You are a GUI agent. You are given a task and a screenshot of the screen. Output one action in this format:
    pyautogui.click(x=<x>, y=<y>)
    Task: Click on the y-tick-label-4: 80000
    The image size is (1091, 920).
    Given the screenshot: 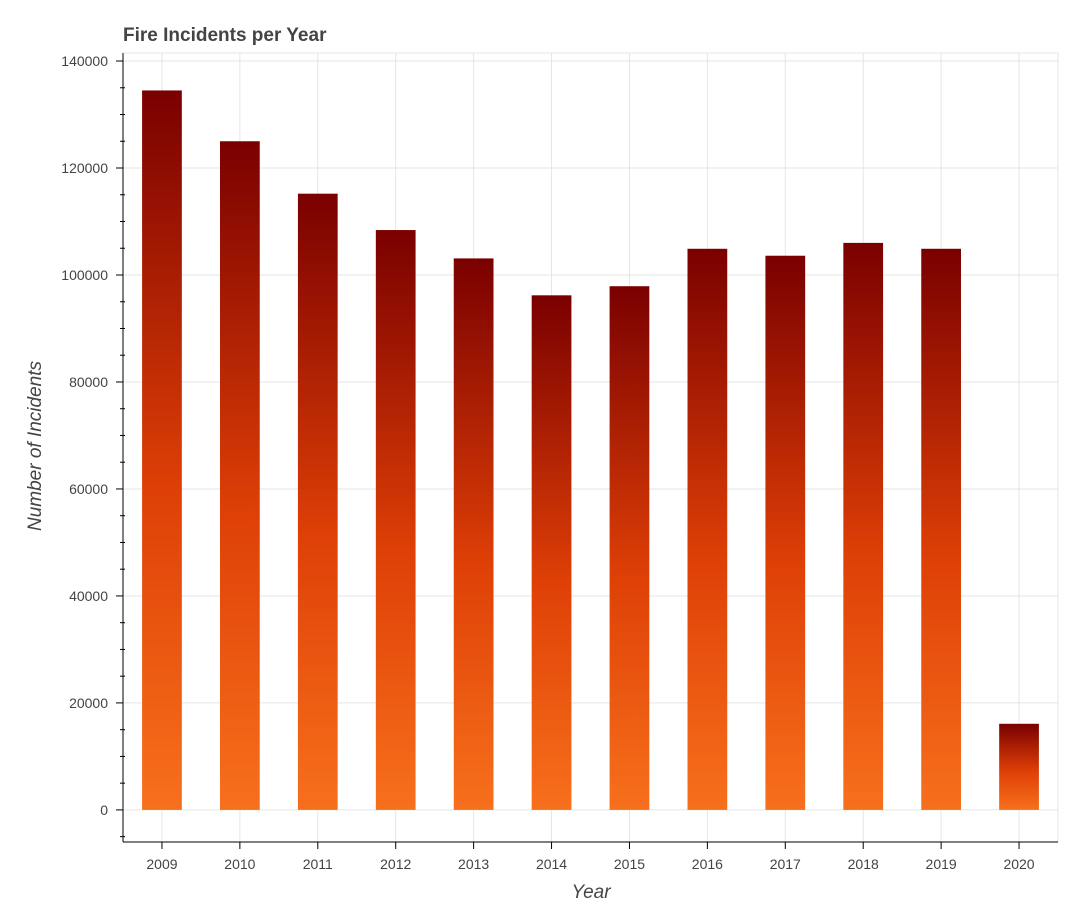 What is the action you would take?
    pyautogui.click(x=88, y=382)
    